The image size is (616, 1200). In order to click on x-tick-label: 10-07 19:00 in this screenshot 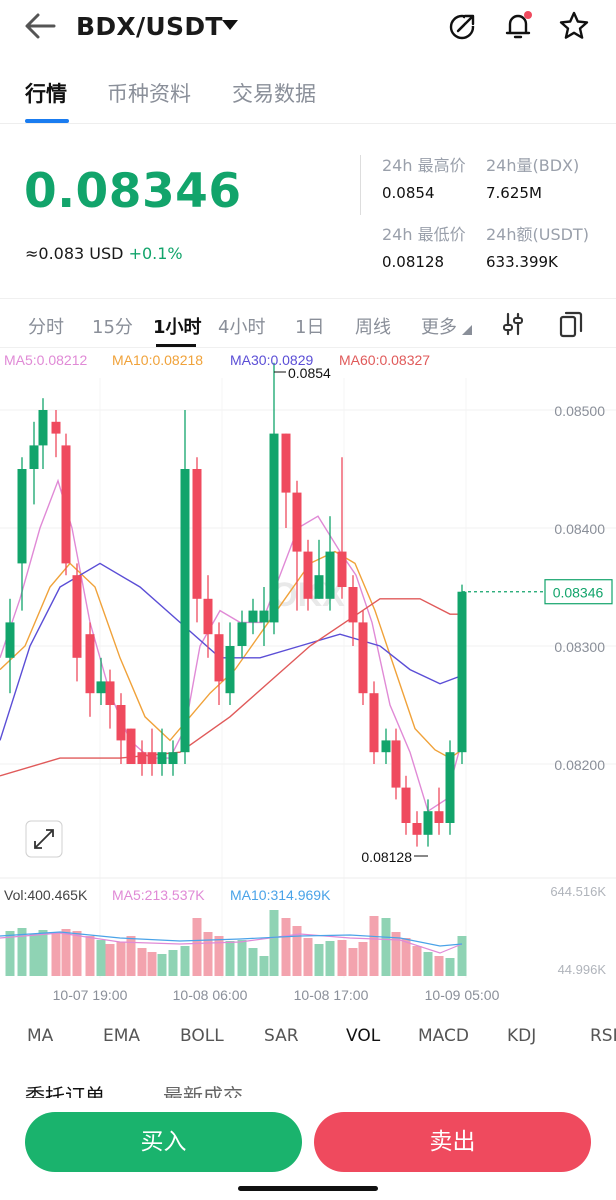, I will do `click(90, 995)`.